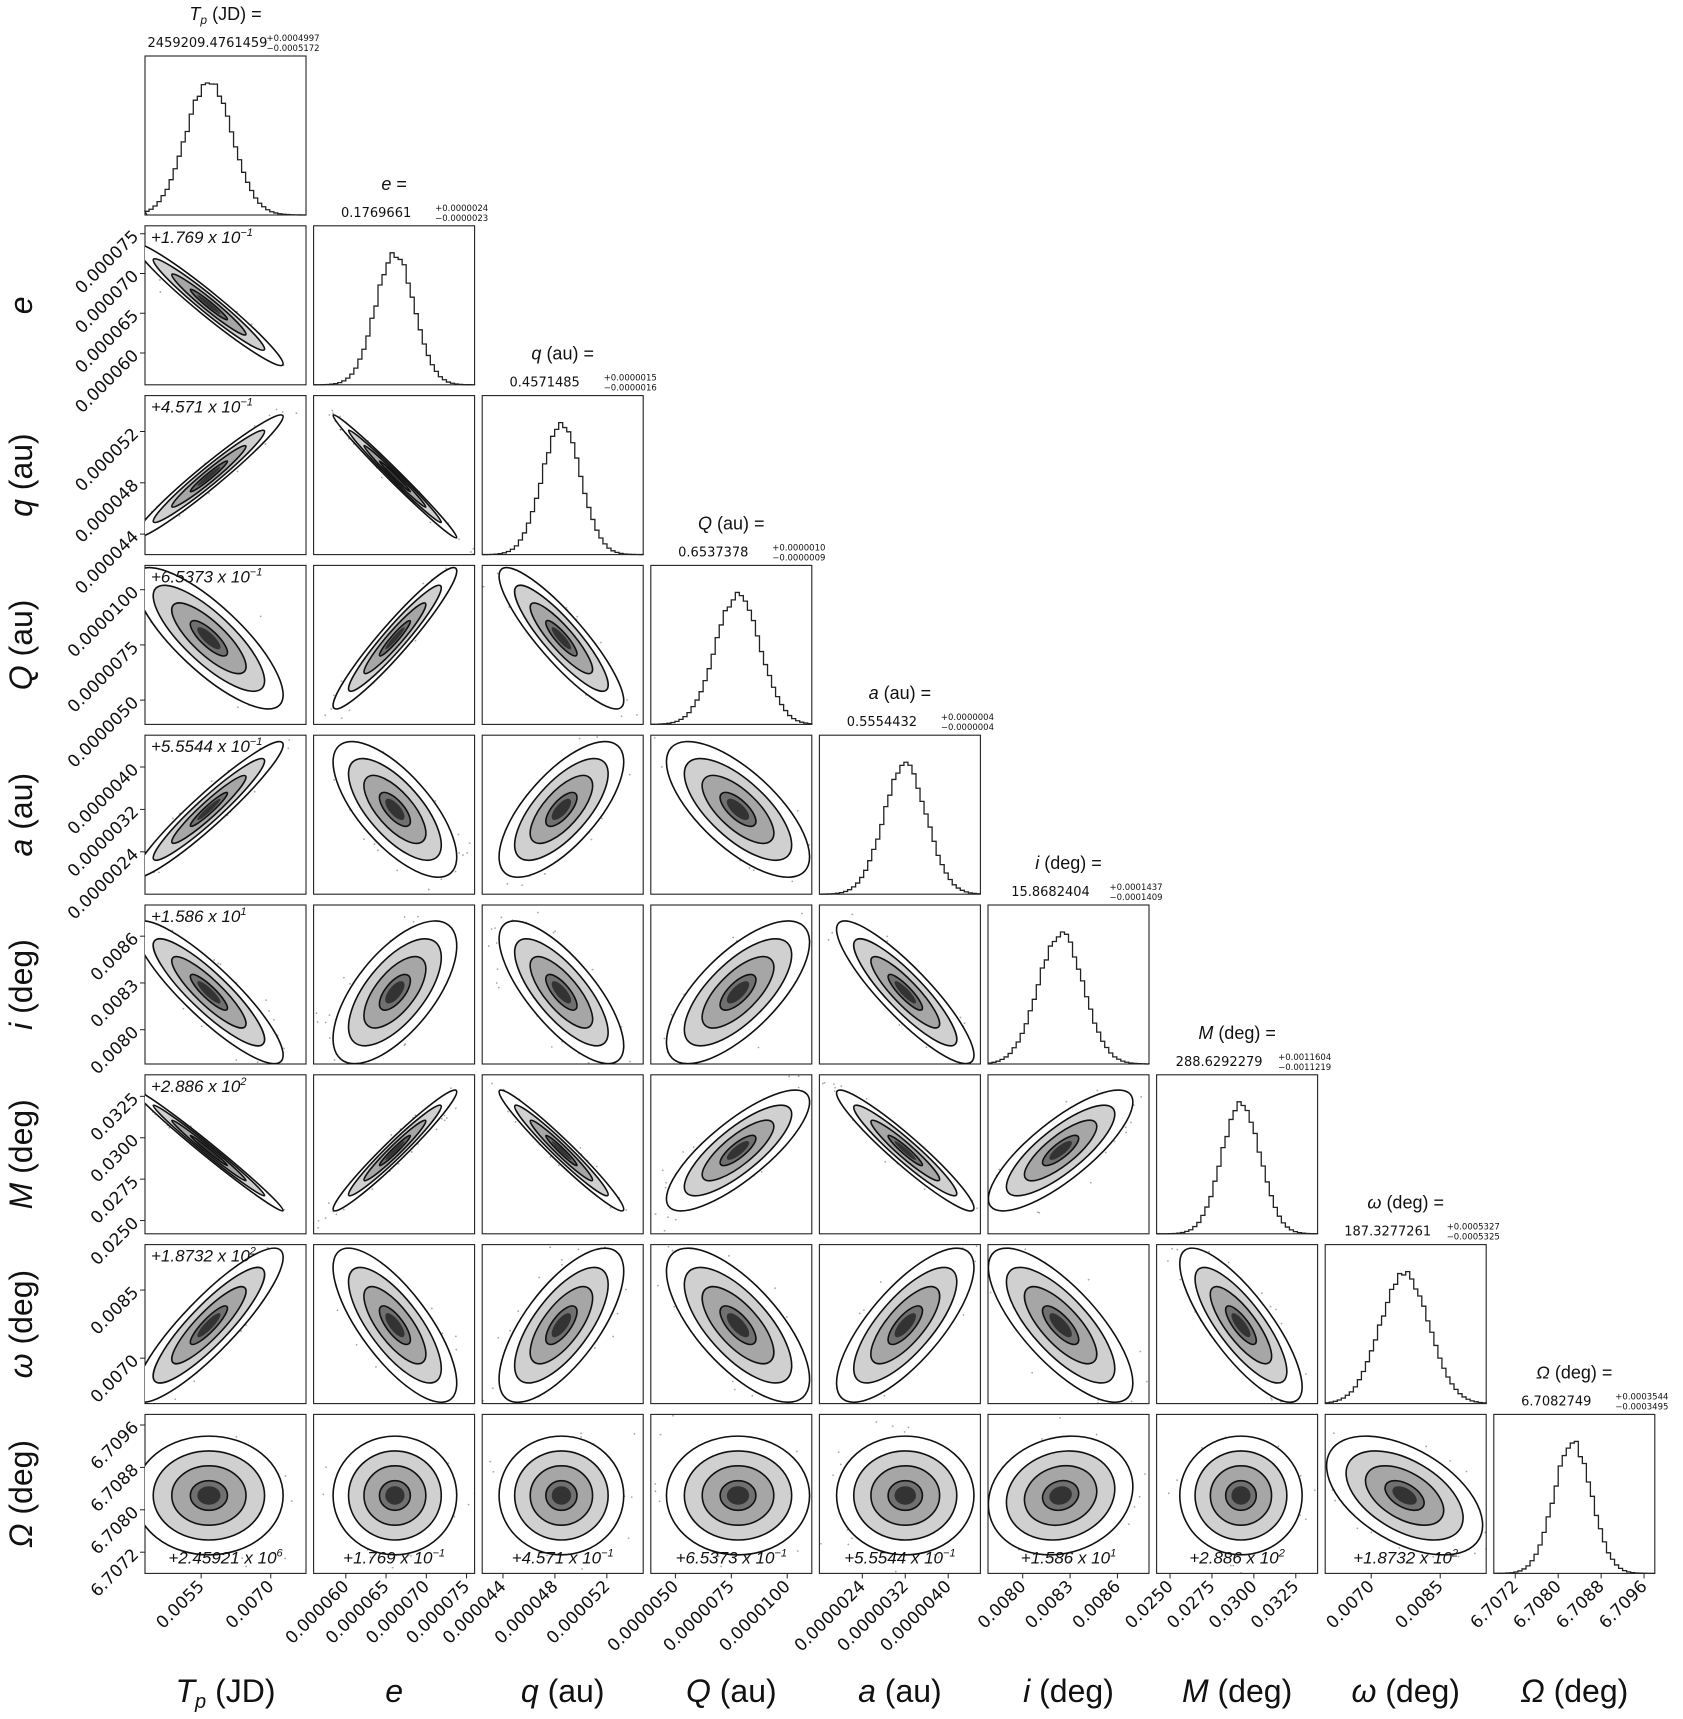 This screenshot has width=1683, height=1719. Describe the element at coordinates (731, 814) in the screenshot. I see `corner-panel-Q-a` at that location.